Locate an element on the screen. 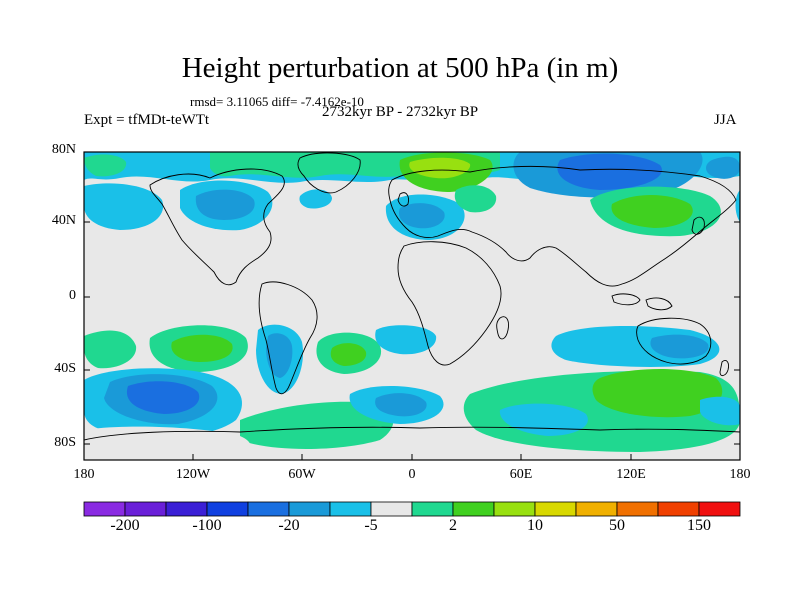 This screenshot has height=600, width=800. lat-tick-label: 40N is located at coordinates (63, 220).